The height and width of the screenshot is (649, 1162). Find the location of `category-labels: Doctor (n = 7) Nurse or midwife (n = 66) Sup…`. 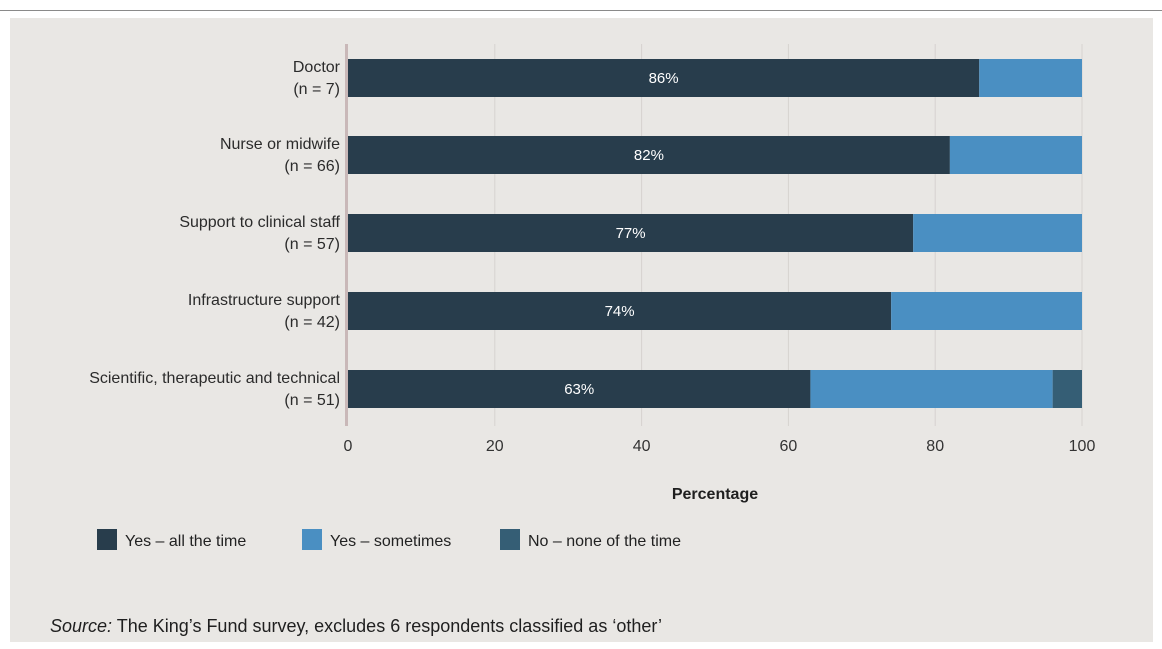

category-labels: Doctor (n = 7) Nurse or midwife (n = 66) Sup… is located at coordinates (214, 234).